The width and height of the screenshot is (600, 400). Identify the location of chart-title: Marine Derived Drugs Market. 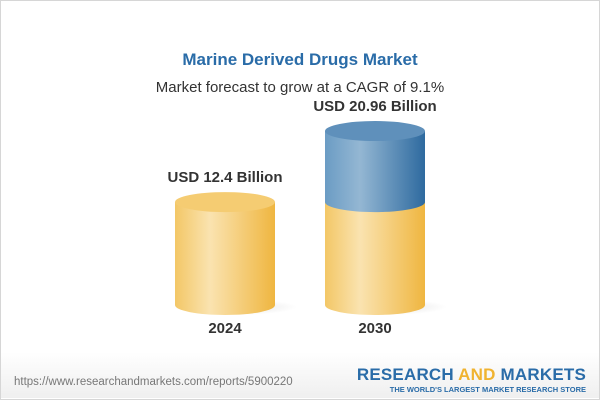
(300, 59).